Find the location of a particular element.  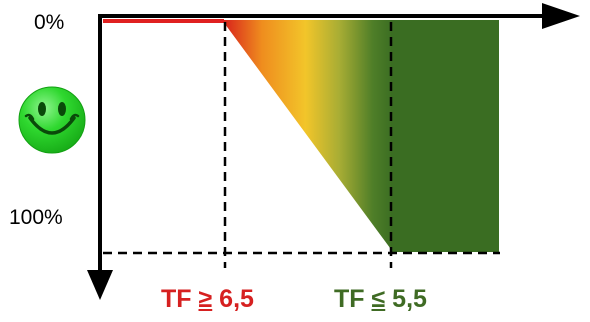

safe-zone-area is located at coordinates (445, 136).